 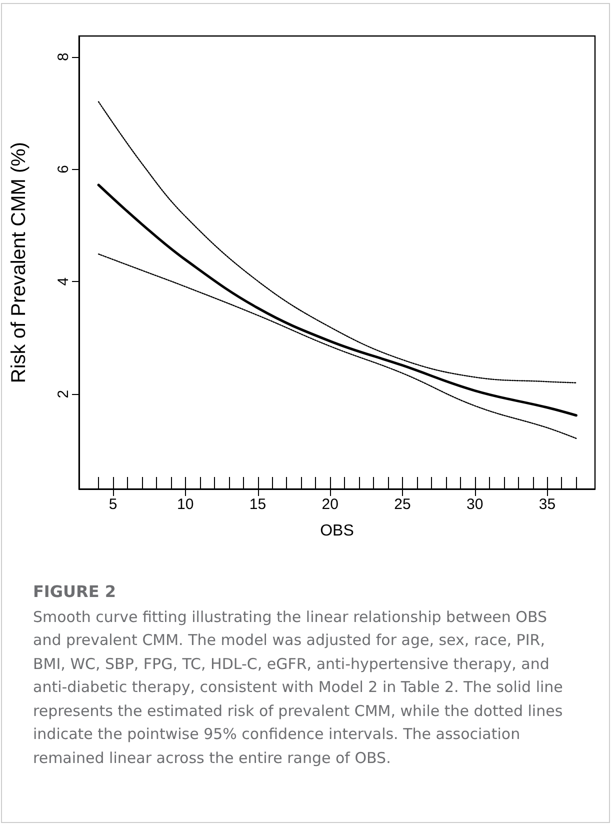 I want to click on x-axis-title: OBS, so click(x=337, y=531).